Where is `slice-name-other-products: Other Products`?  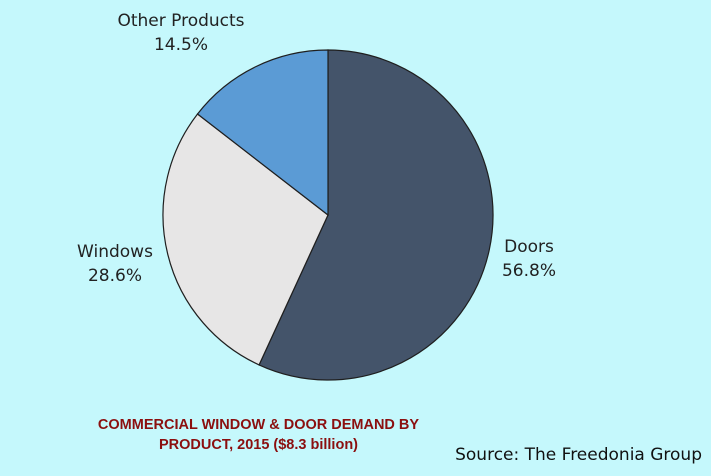 slice-name-other-products: Other Products is located at coordinates (181, 21).